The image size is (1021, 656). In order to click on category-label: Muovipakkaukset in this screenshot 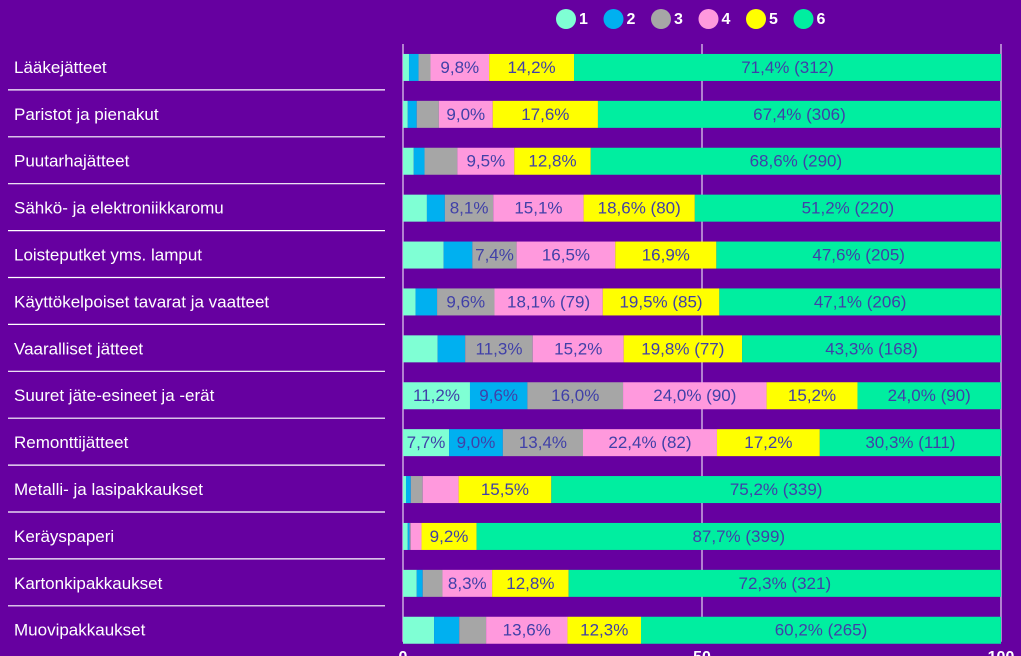, I will do `click(80, 630)`.